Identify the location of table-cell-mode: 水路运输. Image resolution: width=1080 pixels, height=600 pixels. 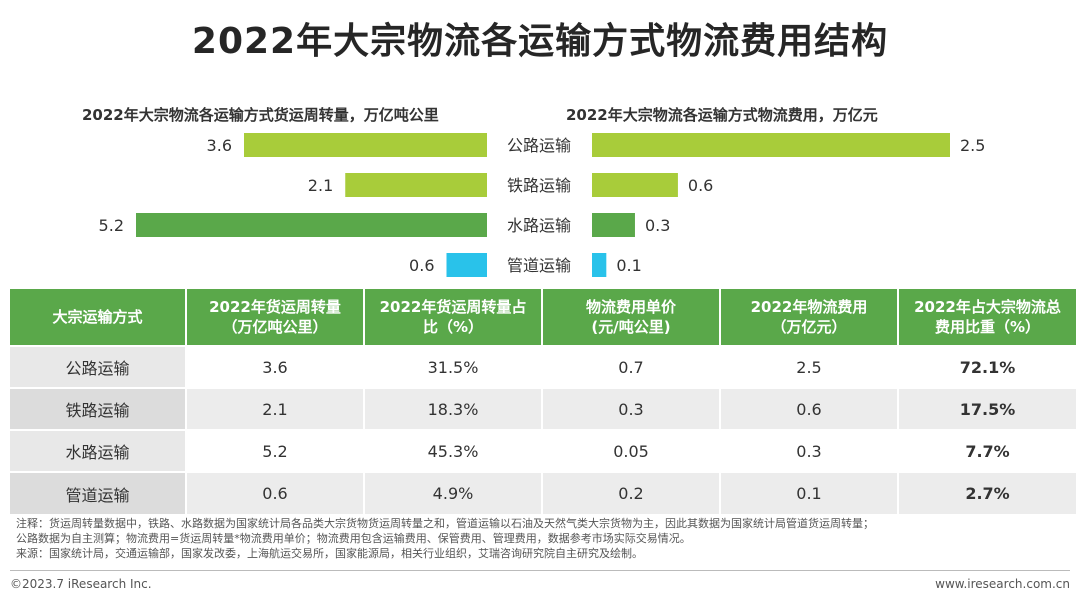
(98, 450).